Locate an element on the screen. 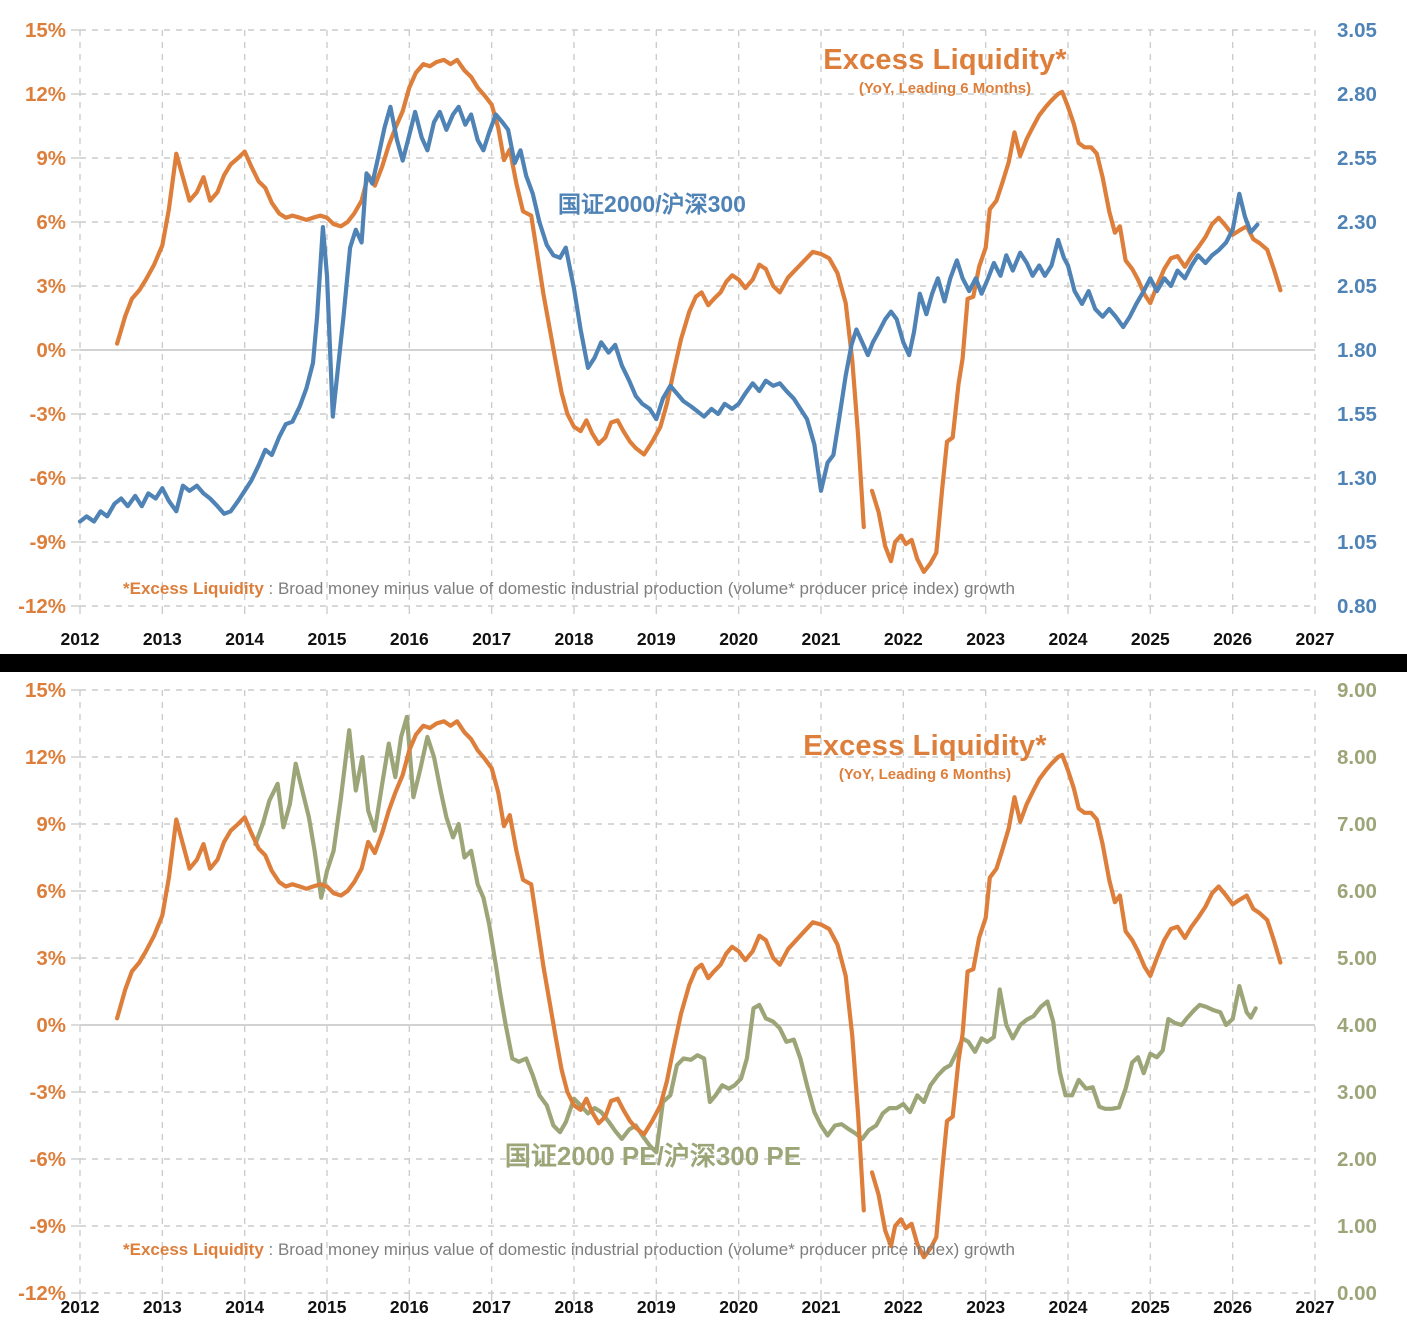 This screenshot has width=1407, height=1323. top-chart-subtitle: (YoY, Leading 6 Months) is located at coordinates (945, 88).